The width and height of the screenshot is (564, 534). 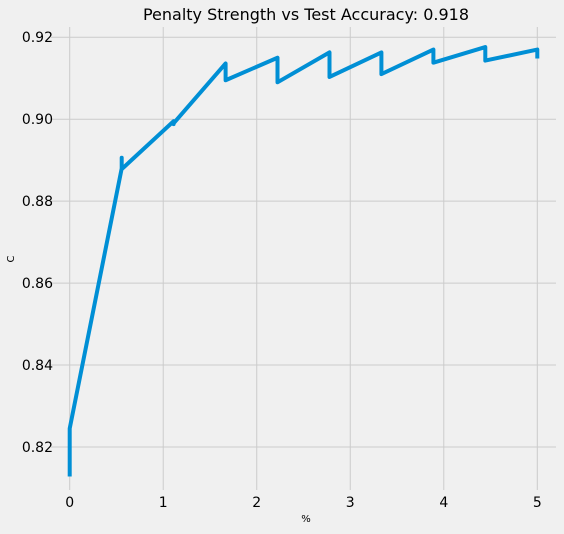 I want to click on x-tick-label: 1, so click(x=163, y=503).